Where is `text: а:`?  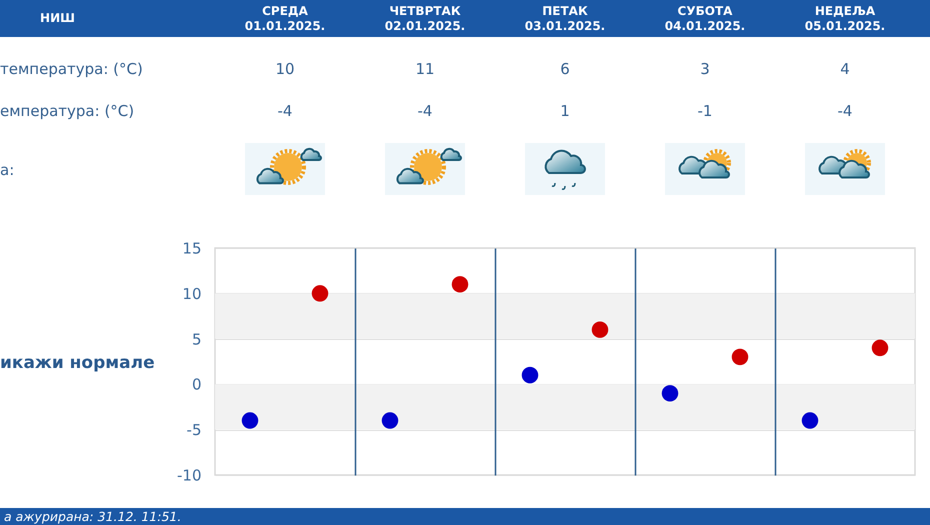 text: а: is located at coordinates (7, 170).